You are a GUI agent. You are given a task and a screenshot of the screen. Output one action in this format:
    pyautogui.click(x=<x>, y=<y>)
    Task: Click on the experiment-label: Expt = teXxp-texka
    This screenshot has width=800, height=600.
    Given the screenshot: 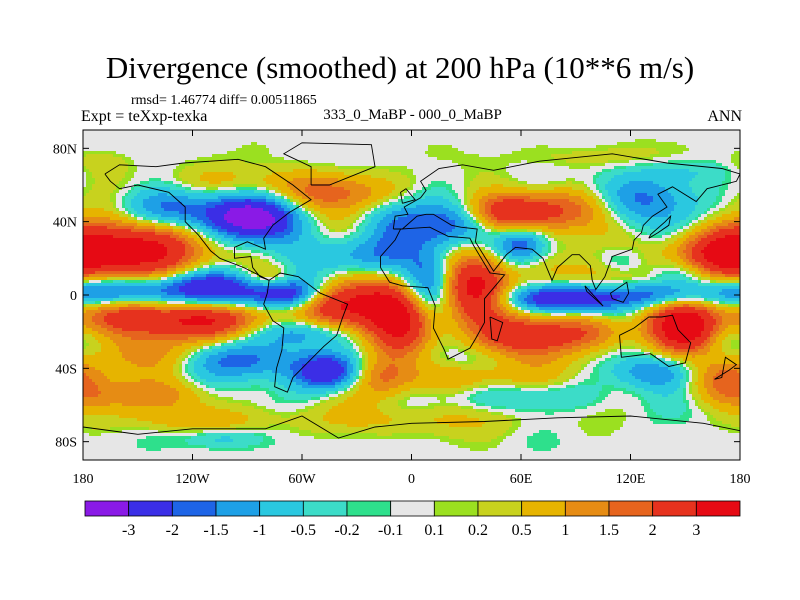 What is the action you would take?
    pyautogui.click(x=144, y=116)
    